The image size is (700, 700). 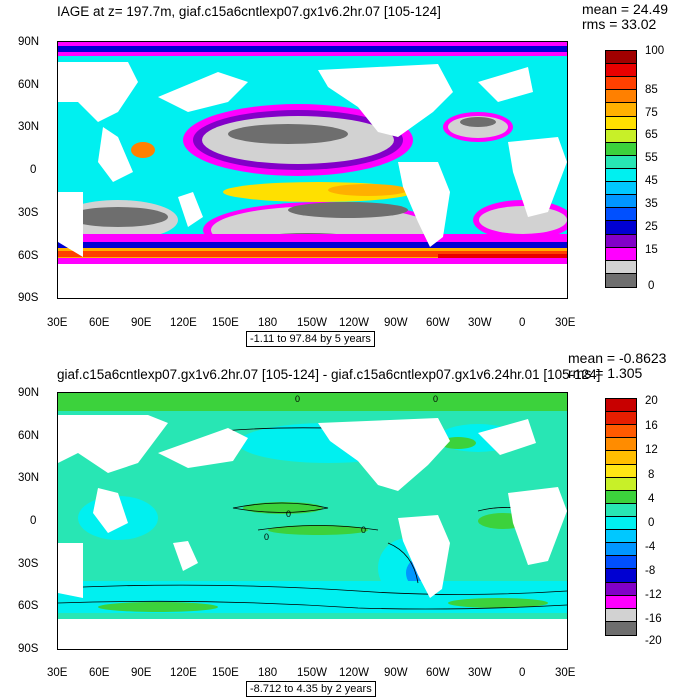 I want to click on top-lat-label-60s: 60S, so click(x=28, y=256).